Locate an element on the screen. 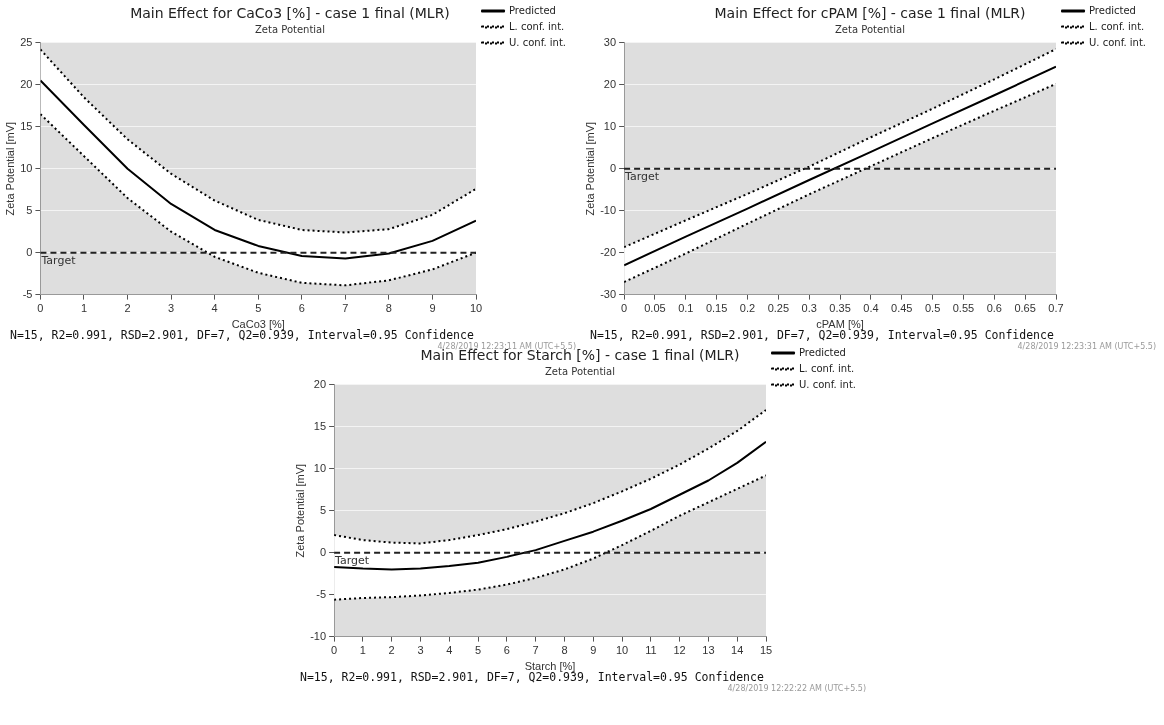  y-tick-label: 30 is located at coordinates (610, 41).